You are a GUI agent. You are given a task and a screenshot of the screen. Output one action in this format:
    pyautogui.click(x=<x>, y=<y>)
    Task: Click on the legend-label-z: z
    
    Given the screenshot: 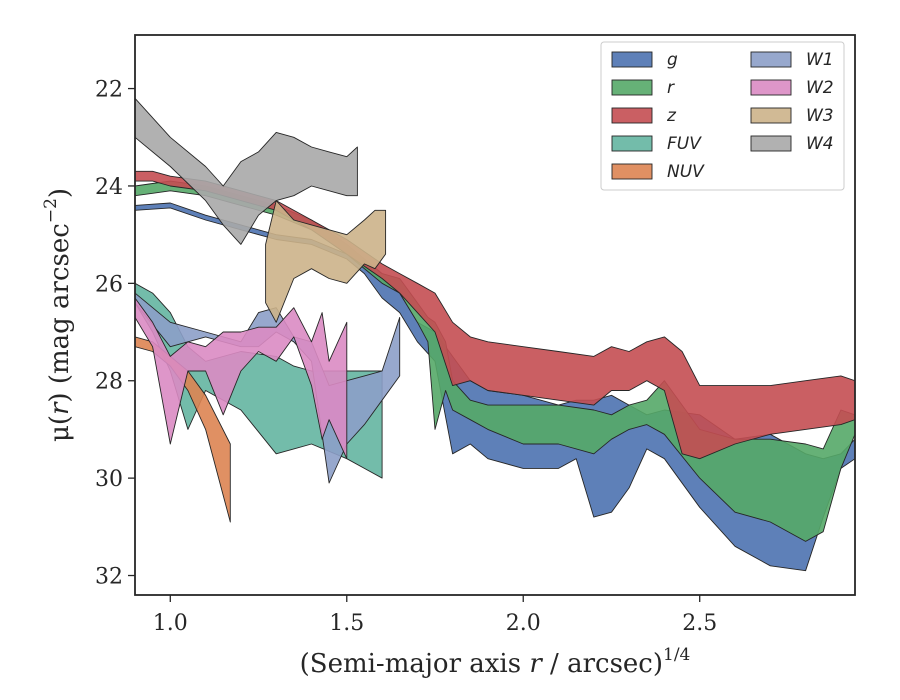 What is the action you would take?
    pyautogui.click(x=671, y=116)
    